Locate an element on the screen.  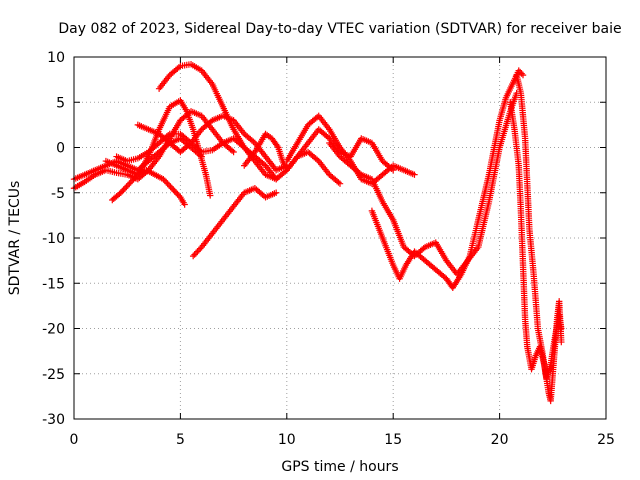
y-tick-label: -25 is located at coordinates (53, 375).